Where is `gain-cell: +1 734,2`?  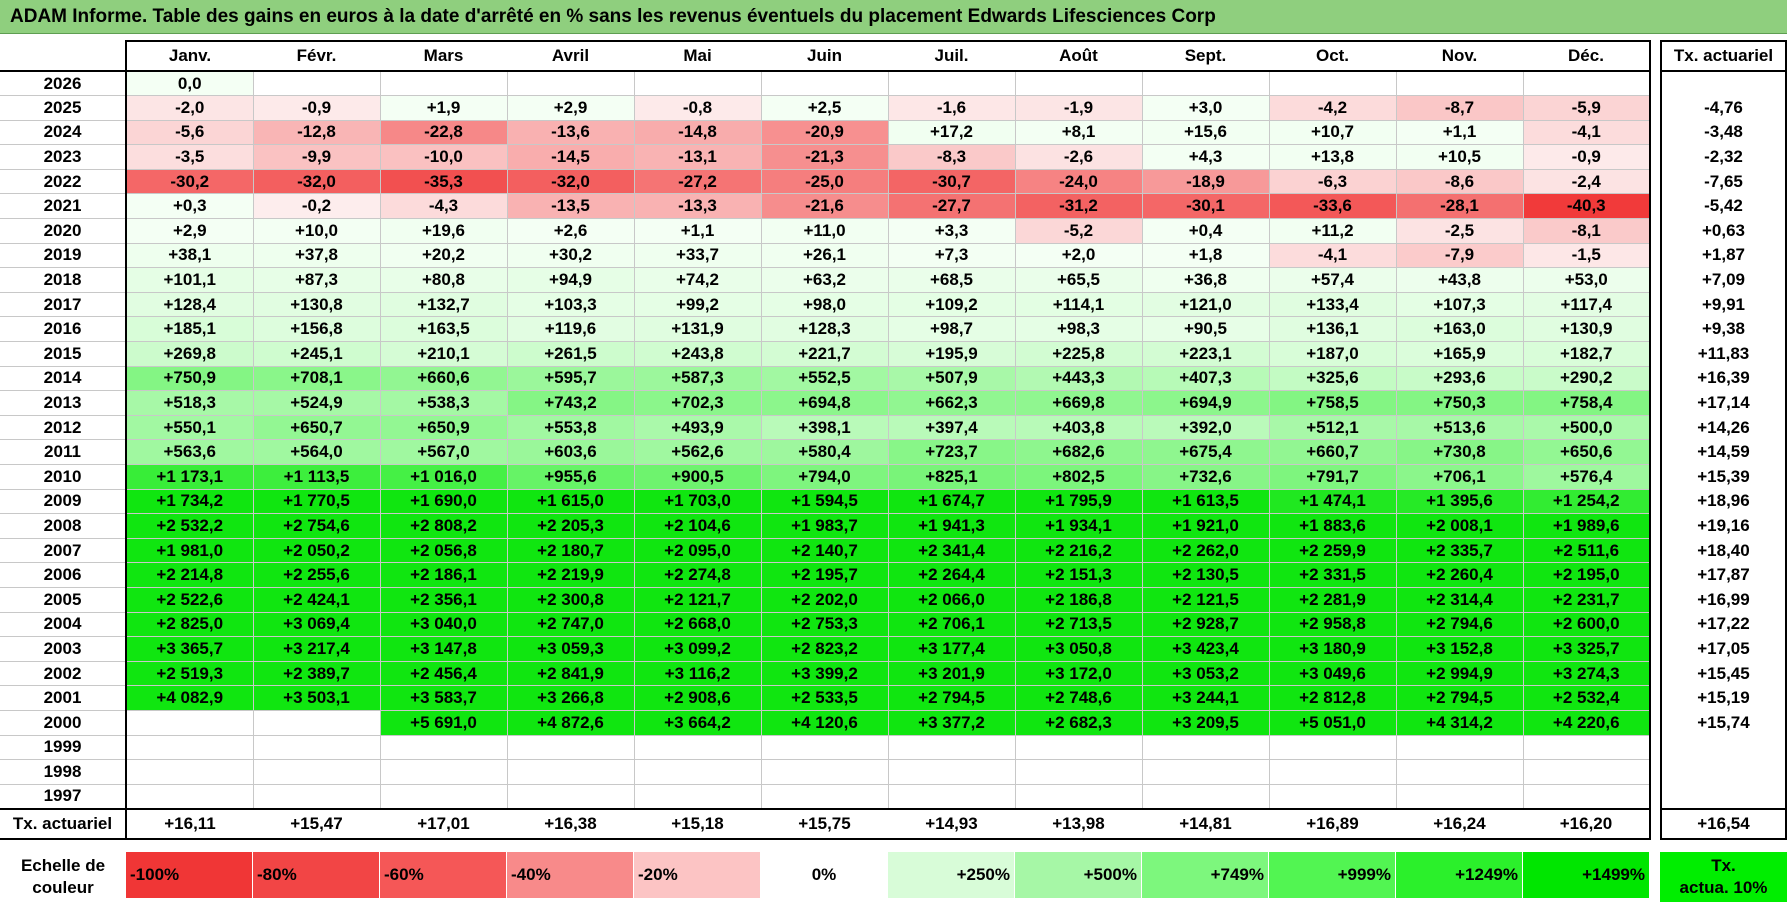 gain-cell: +1 734,2 is located at coordinates (189, 501).